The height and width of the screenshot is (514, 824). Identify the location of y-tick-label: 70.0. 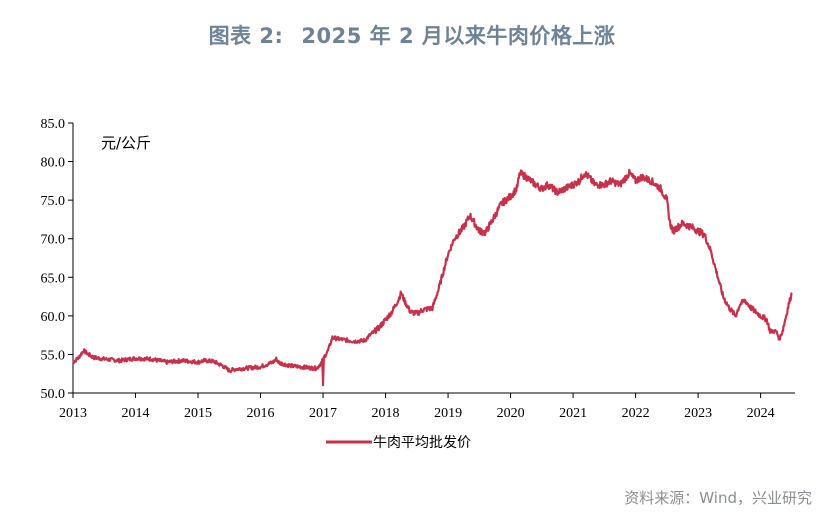
(53, 240).